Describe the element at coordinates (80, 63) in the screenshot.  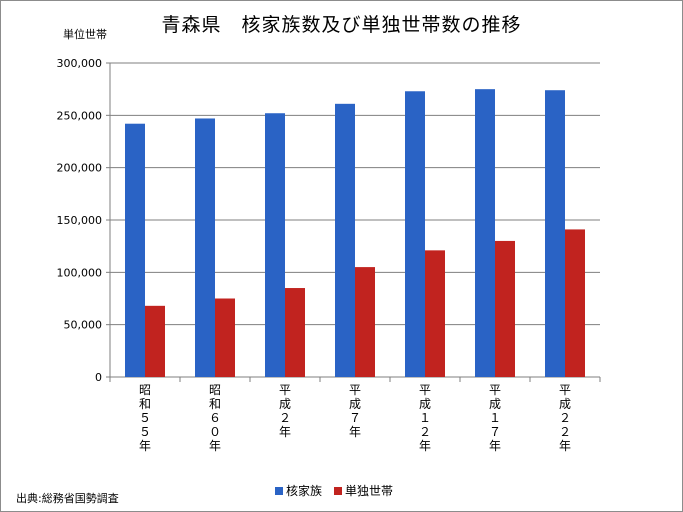
I see `y-tick-label: 300,000` at that location.